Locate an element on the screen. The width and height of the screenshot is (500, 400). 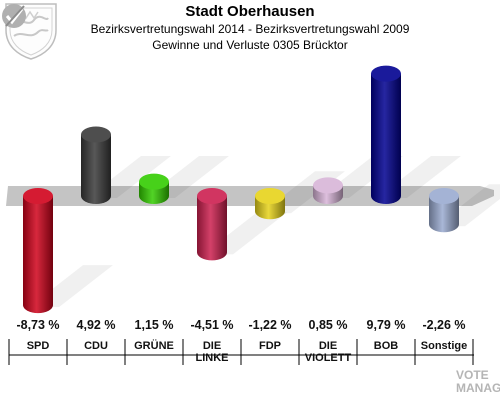
vote-manager-logo-icon is located at coordinates (14, 16).